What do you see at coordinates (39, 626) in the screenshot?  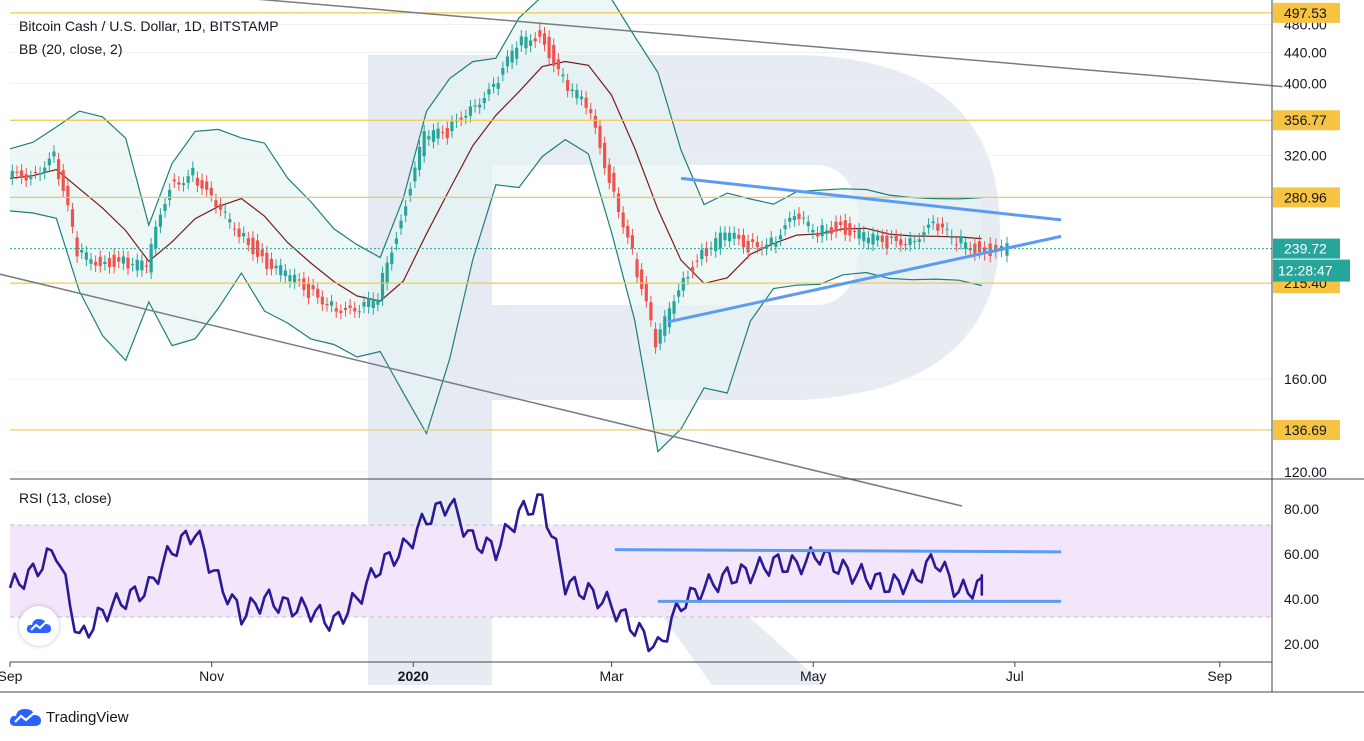 I see `tradingview-badge-icon` at bounding box center [39, 626].